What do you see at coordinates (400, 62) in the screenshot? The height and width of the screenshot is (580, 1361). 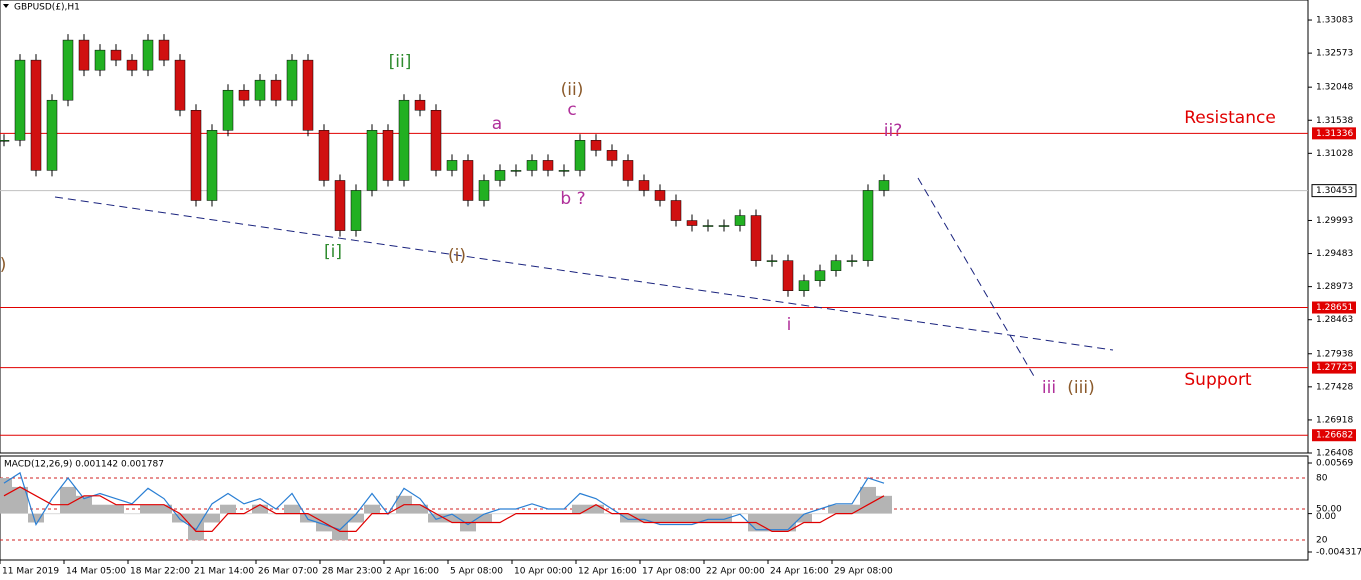 I see `annotation: [ii]` at bounding box center [400, 62].